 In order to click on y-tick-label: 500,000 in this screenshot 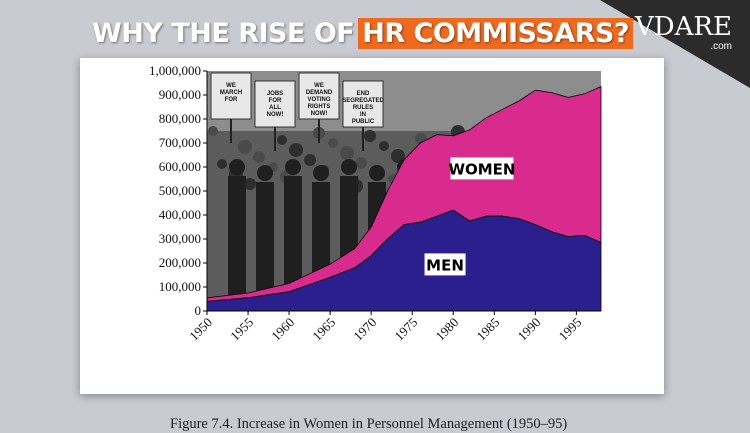, I will do `click(180, 190)`.